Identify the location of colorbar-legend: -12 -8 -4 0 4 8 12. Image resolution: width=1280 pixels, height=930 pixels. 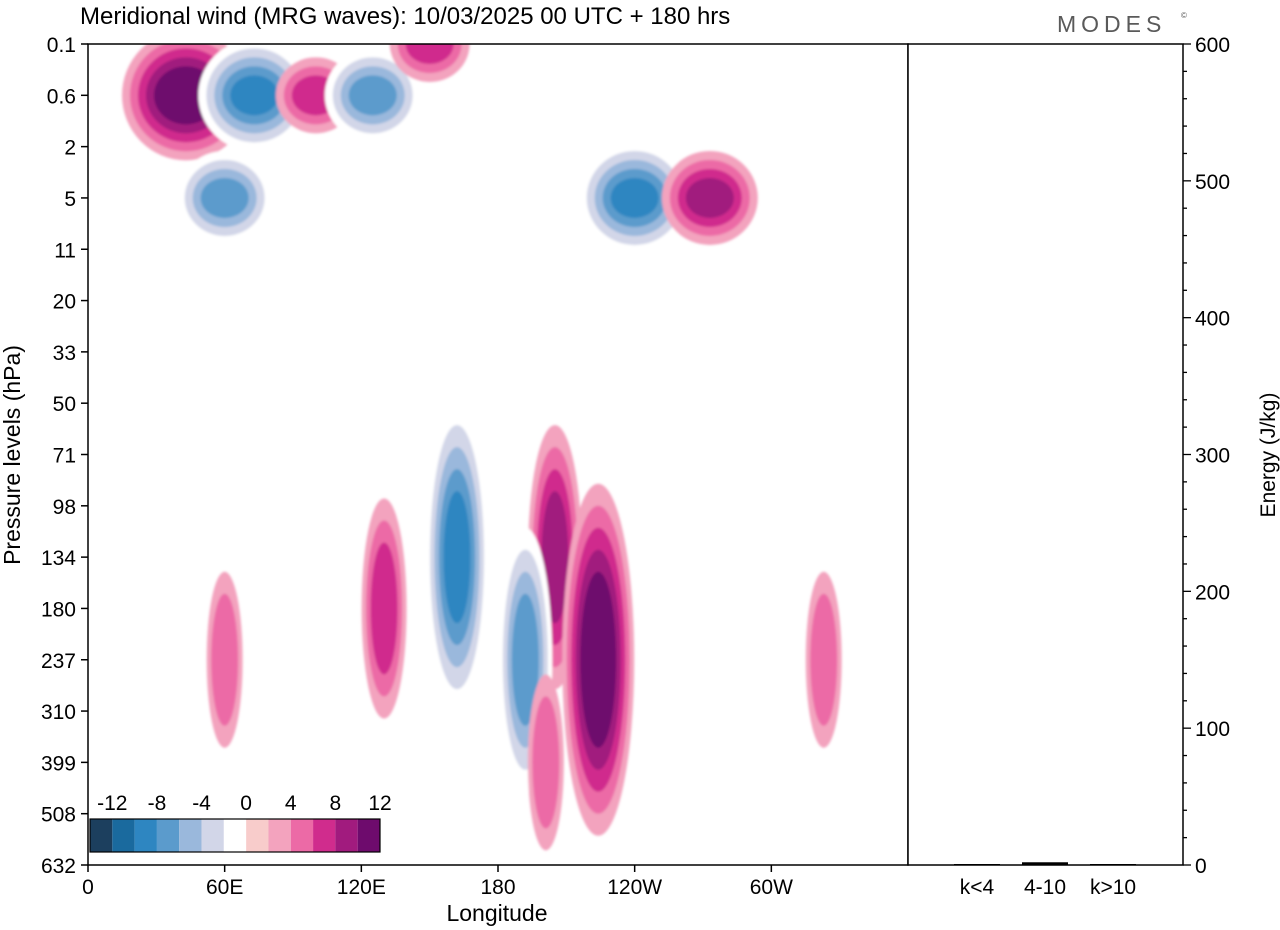
(240, 822).